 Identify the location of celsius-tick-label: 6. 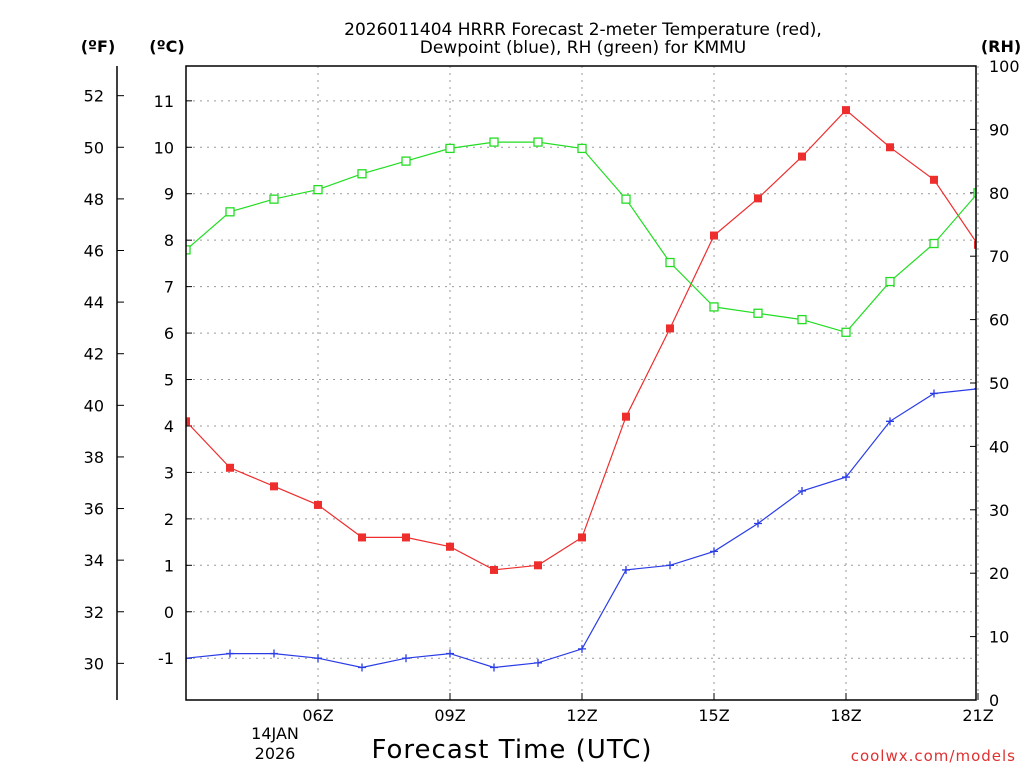
(169, 333).